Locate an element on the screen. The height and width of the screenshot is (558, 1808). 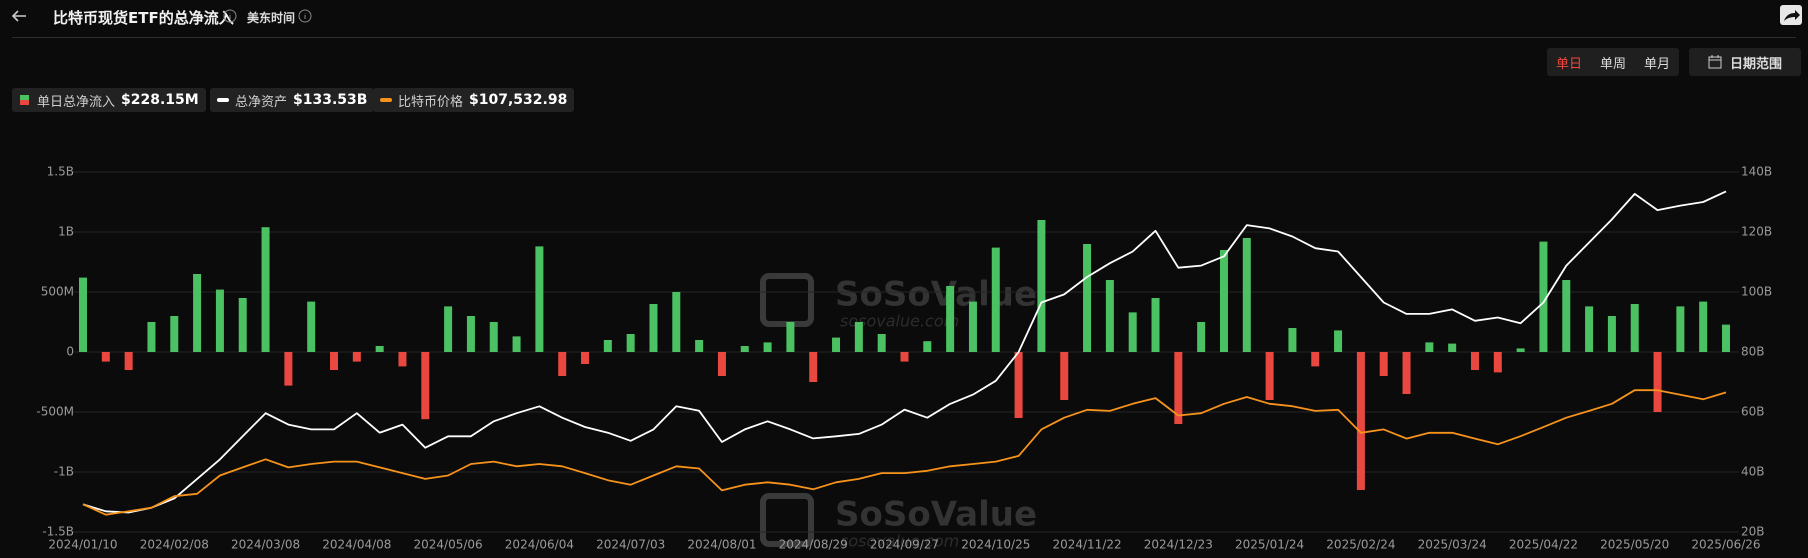
x-tick-label: 2024/08/29 is located at coordinates (813, 545).